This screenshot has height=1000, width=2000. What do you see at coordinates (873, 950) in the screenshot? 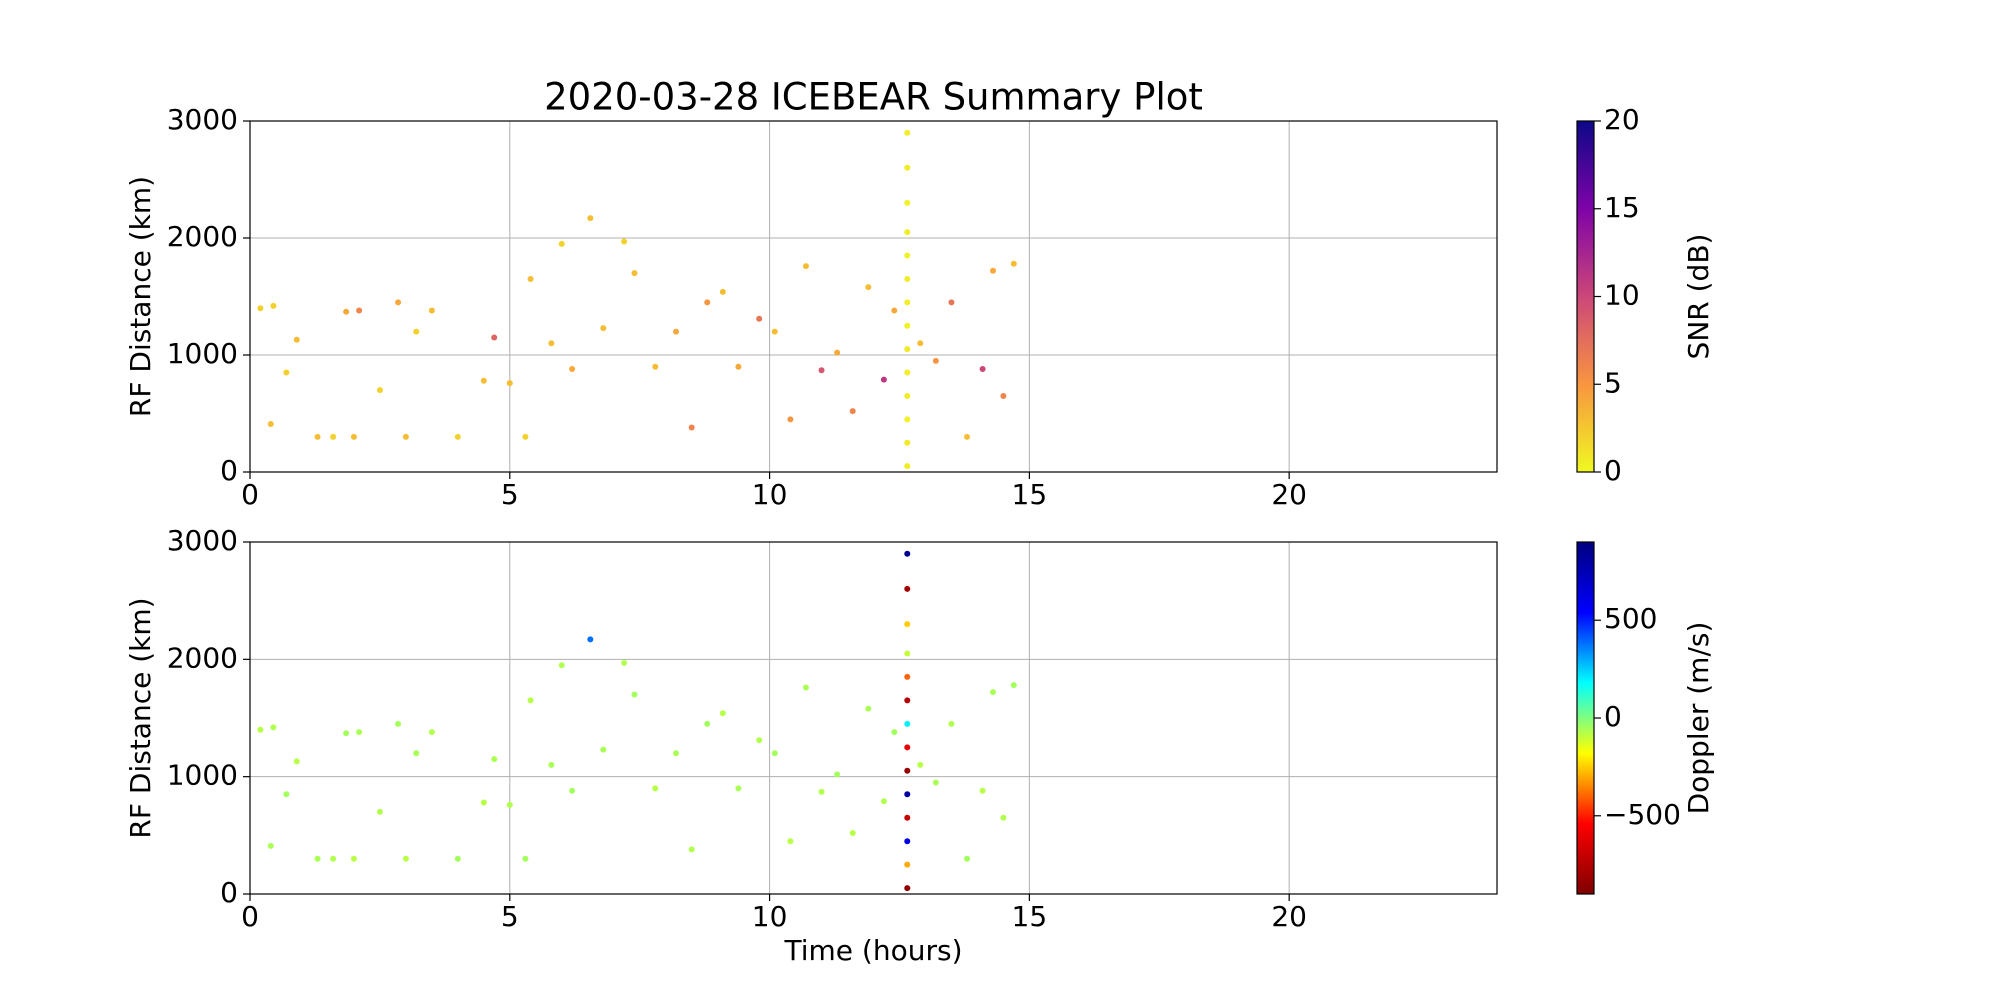
I see `x-axis-label: Time (hours)` at bounding box center [873, 950].